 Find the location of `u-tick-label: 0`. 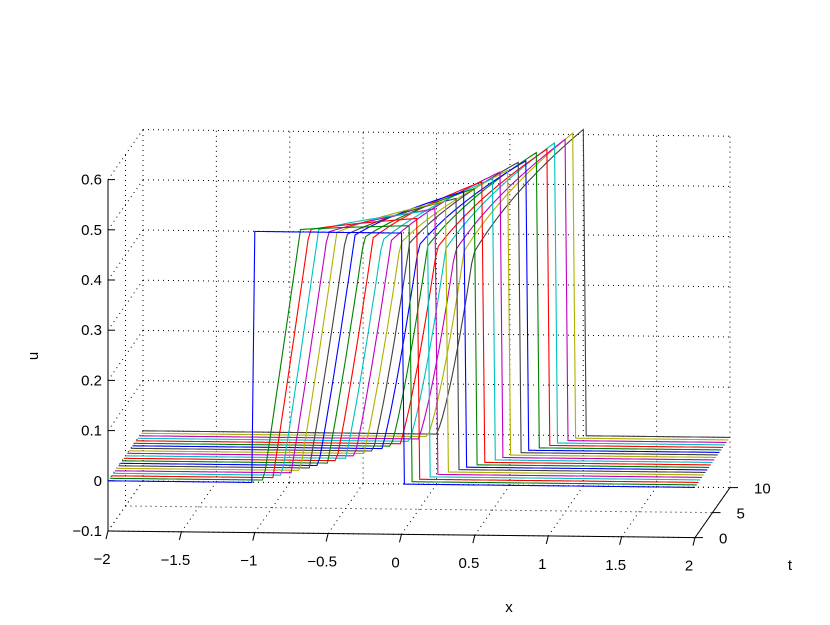

u-tick-label: 0 is located at coordinates (98, 481).